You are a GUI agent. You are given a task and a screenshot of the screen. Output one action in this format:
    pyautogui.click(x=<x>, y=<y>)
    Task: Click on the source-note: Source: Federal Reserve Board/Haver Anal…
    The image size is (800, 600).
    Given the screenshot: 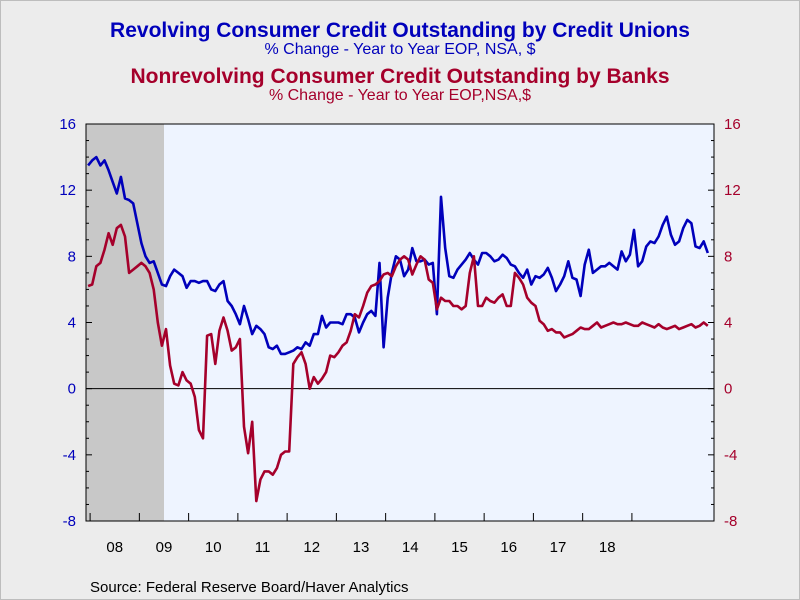 What is the action you would take?
    pyautogui.click(x=249, y=587)
    